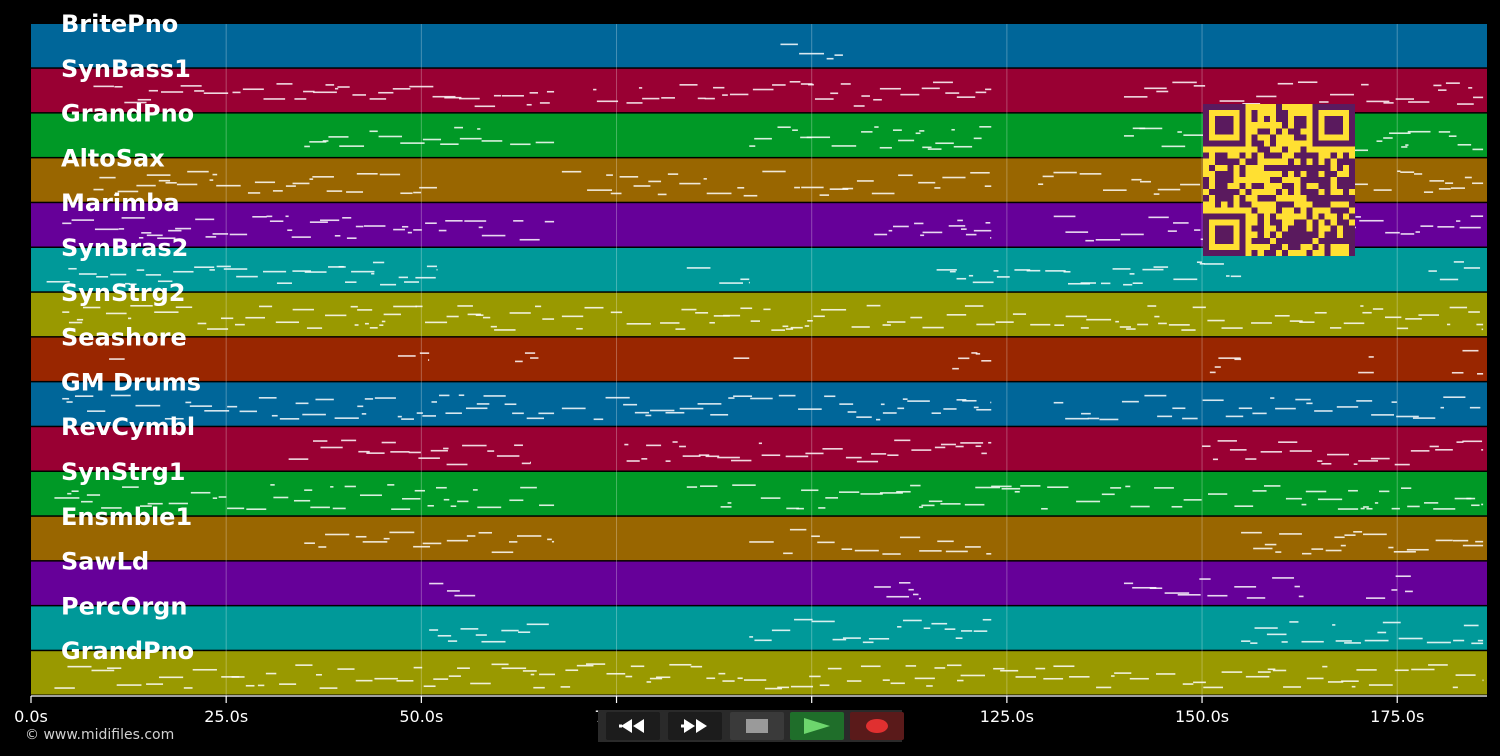 Image resolution: width=1500 pixels, height=756 pixels. What do you see at coordinates (120, 203) in the screenshot?
I see `track-label: Marimba` at bounding box center [120, 203].